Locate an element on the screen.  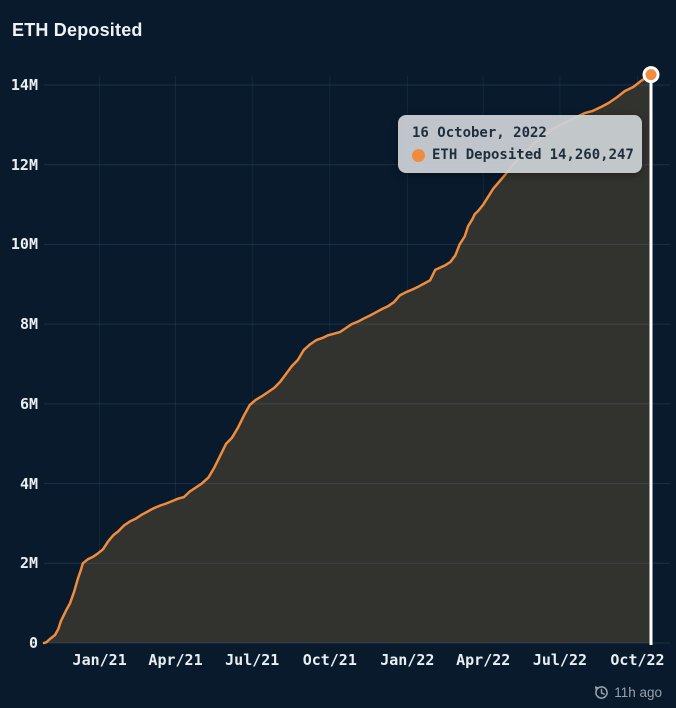
highlight-marker is located at coordinates (651, 75).